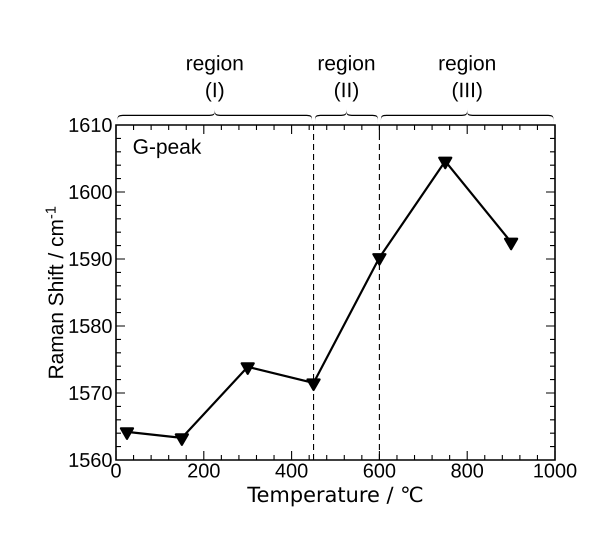 Image resolution: width=604 pixels, height=546 pixels. I want to click on x-tick-label: 800, so click(467, 471).